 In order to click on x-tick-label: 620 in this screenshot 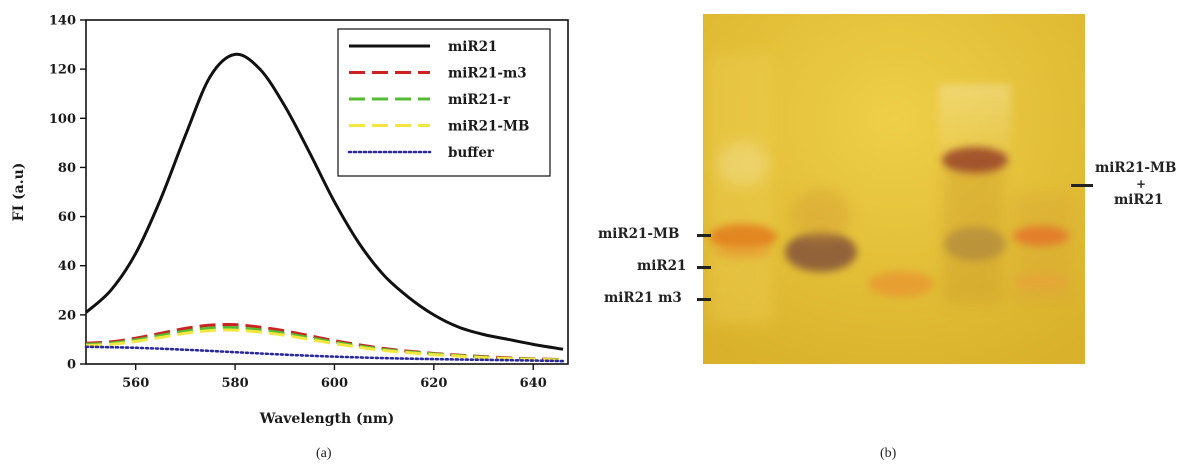, I will do `click(433, 383)`.